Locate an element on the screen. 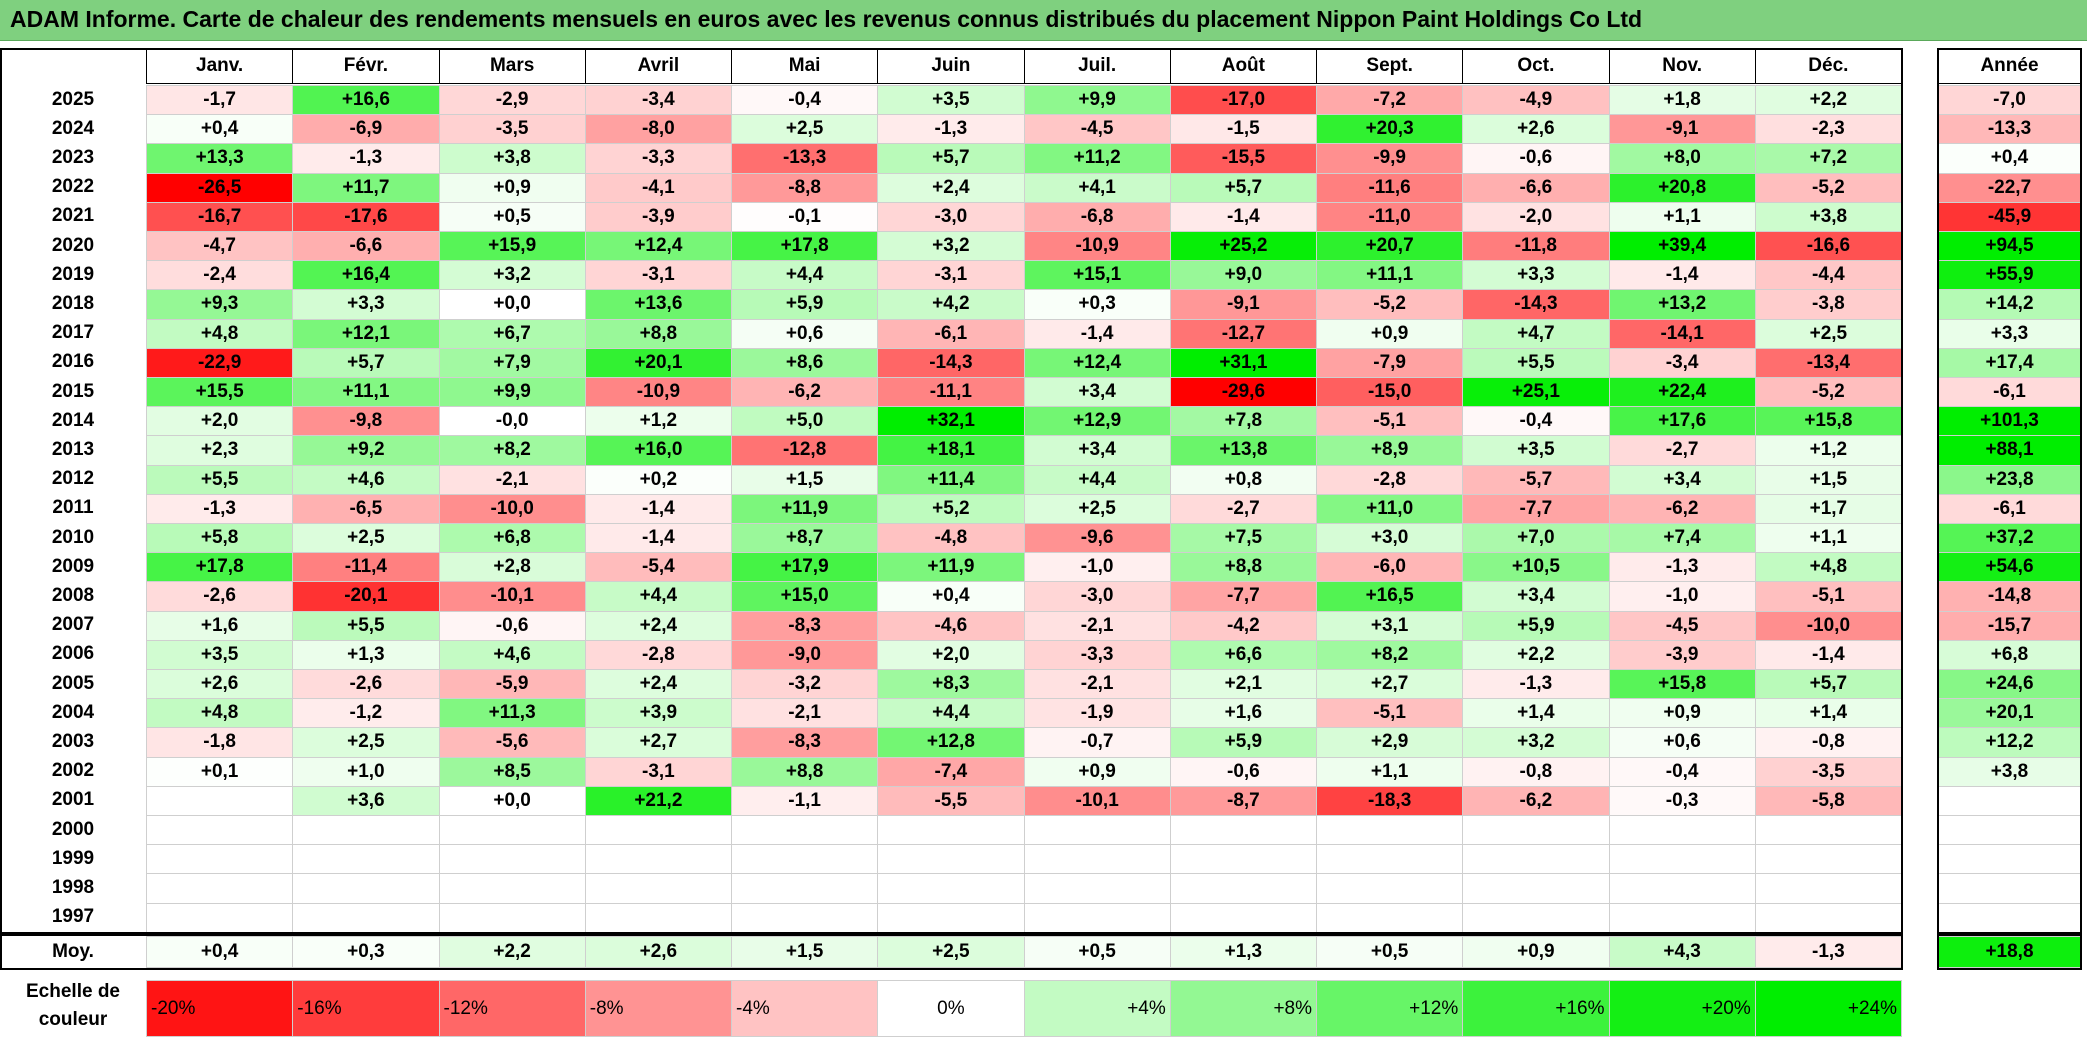 The image size is (2087, 1037). heatmap-cell: -7,7 is located at coordinates (1536, 508).